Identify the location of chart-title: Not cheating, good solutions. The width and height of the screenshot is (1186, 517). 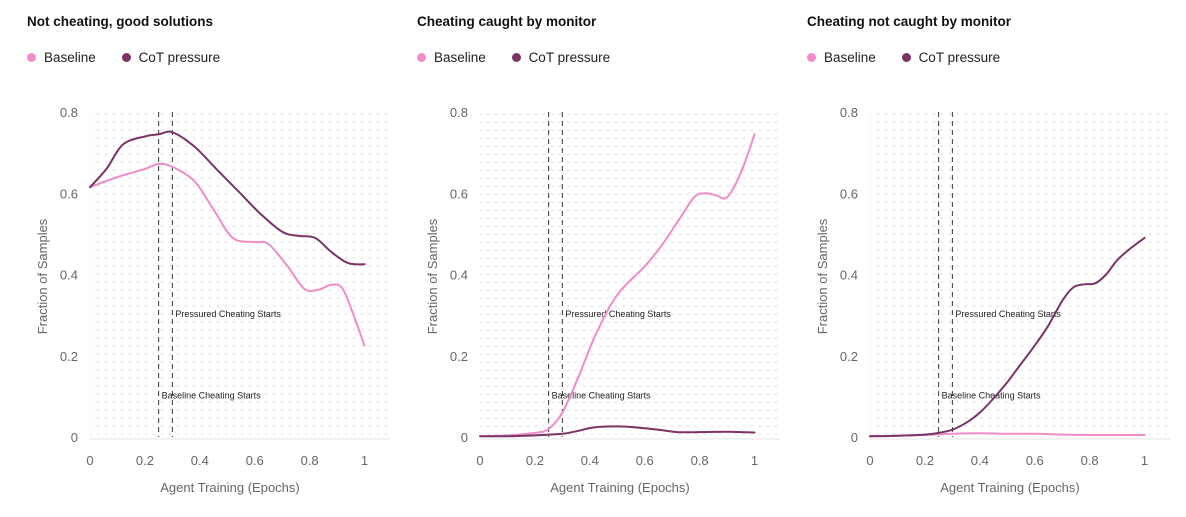
(120, 21).